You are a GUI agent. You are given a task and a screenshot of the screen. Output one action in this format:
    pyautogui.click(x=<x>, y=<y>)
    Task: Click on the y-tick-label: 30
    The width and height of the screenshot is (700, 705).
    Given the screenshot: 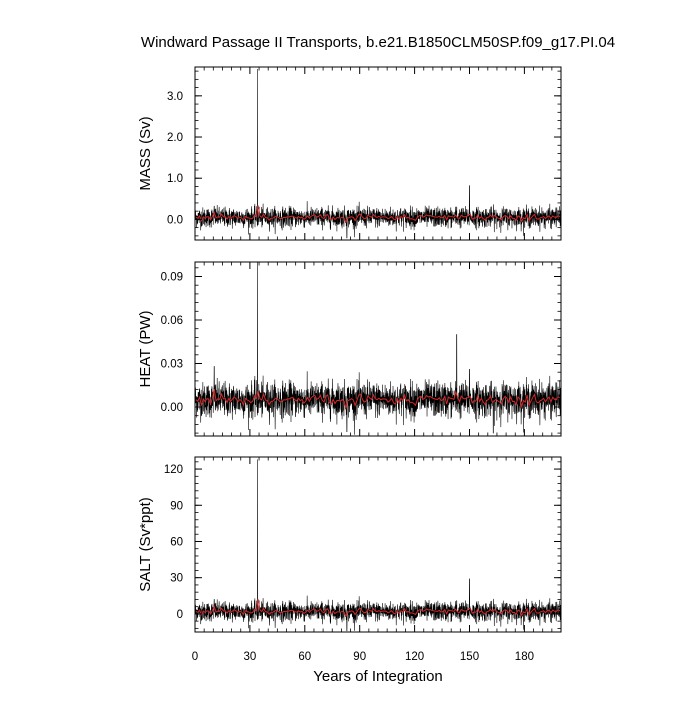 What is the action you would take?
    pyautogui.click(x=176, y=579)
    